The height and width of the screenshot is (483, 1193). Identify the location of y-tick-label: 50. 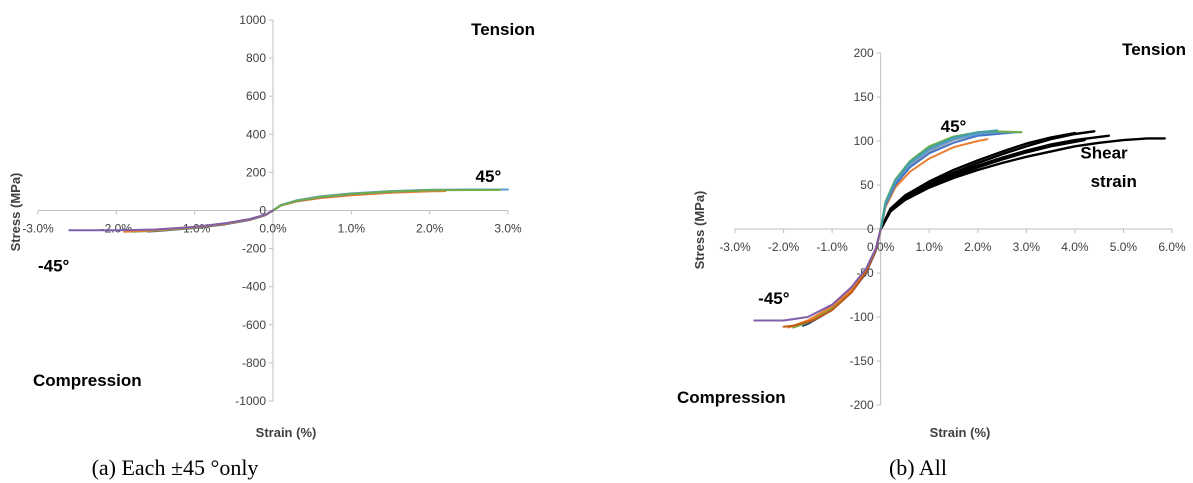
(867, 185).